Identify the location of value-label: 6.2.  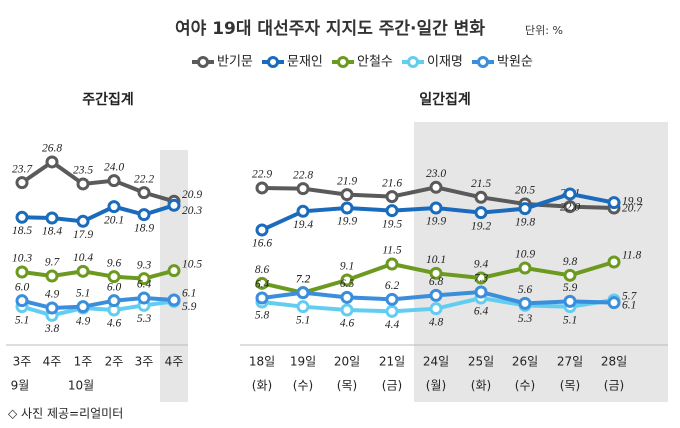
(392, 286).